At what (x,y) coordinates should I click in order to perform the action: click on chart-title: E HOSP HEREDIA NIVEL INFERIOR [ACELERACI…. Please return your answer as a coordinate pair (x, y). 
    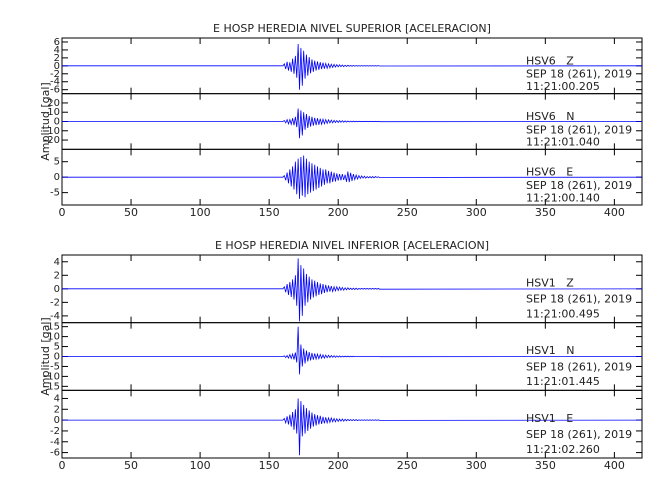
    Looking at the image, I should click on (352, 245).